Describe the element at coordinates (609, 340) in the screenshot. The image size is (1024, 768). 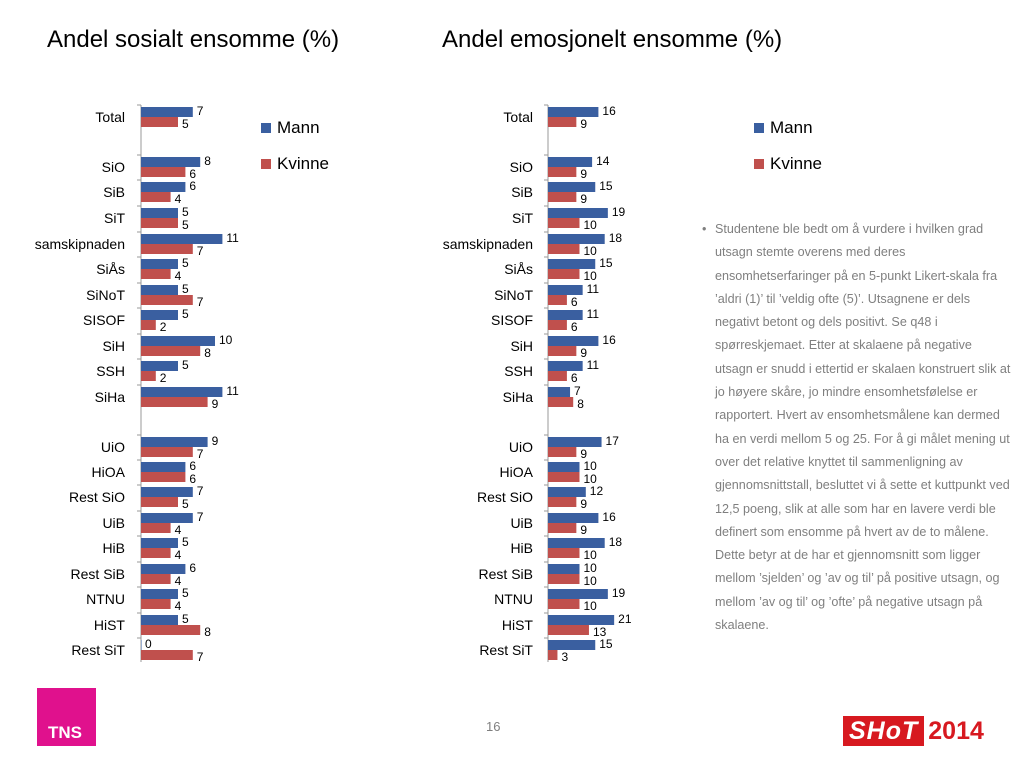
I see `data-label-mann: 16` at that location.